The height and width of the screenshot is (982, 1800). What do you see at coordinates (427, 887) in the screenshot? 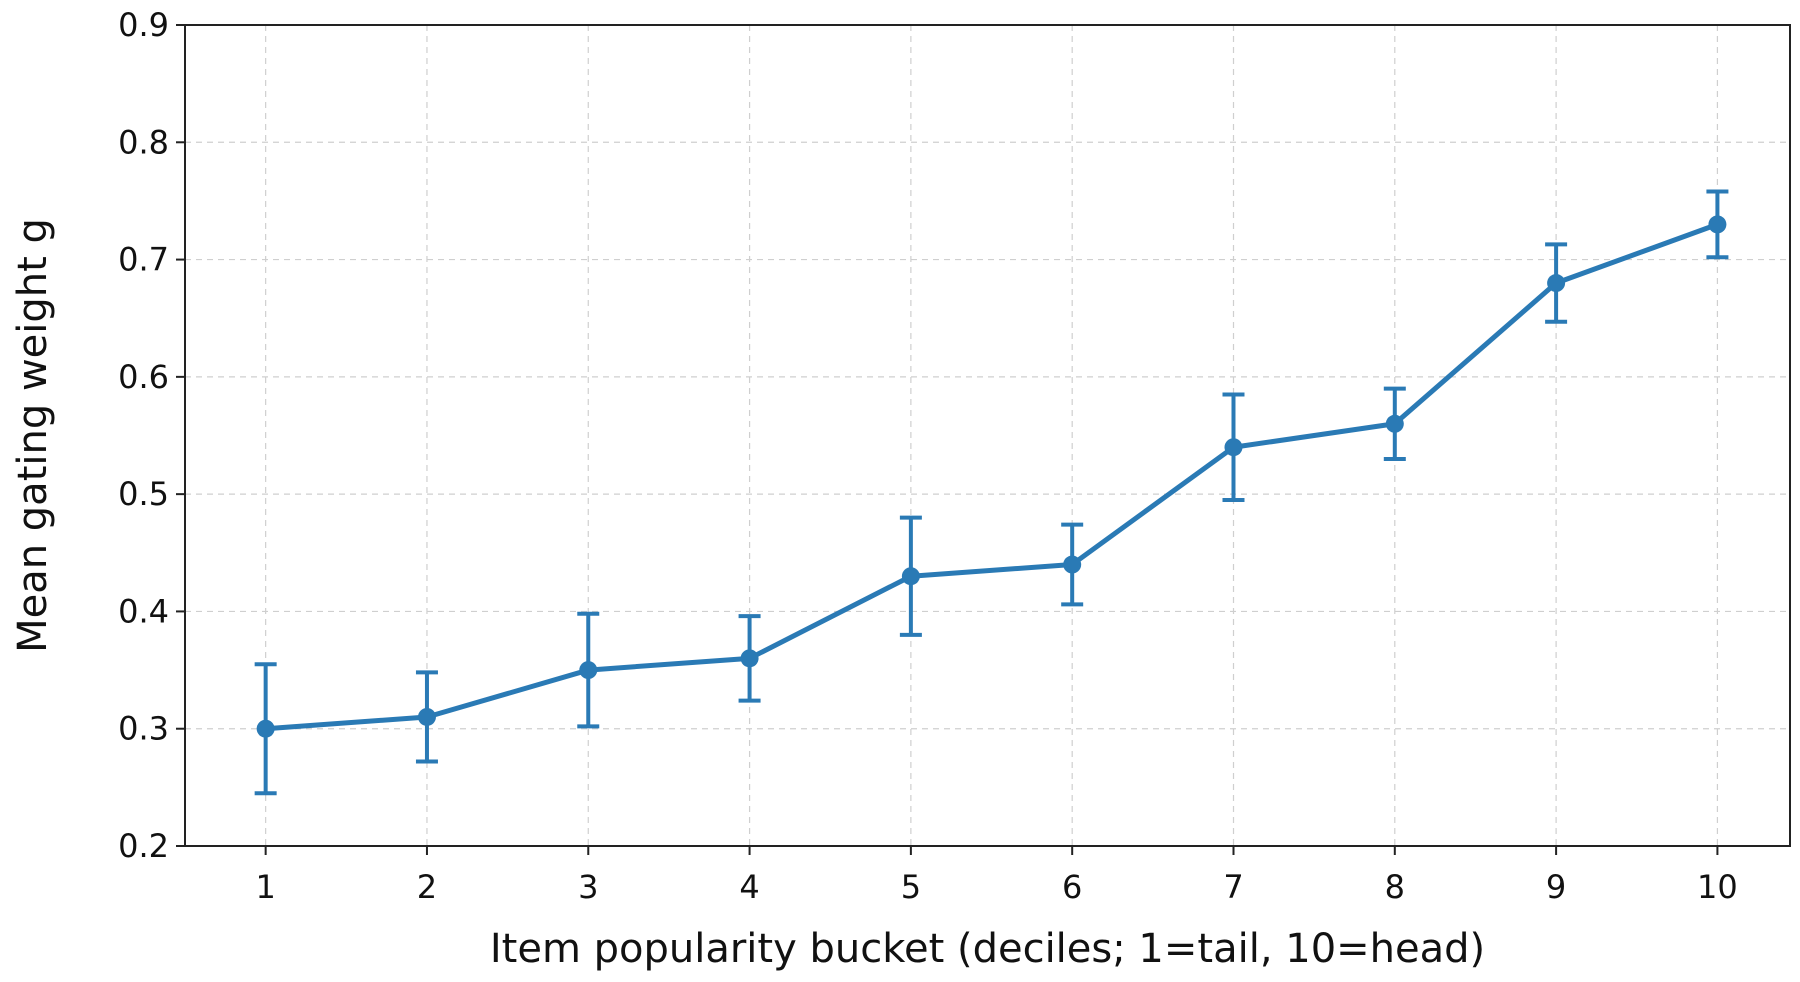
I see `x-tick-label: 2` at bounding box center [427, 887].